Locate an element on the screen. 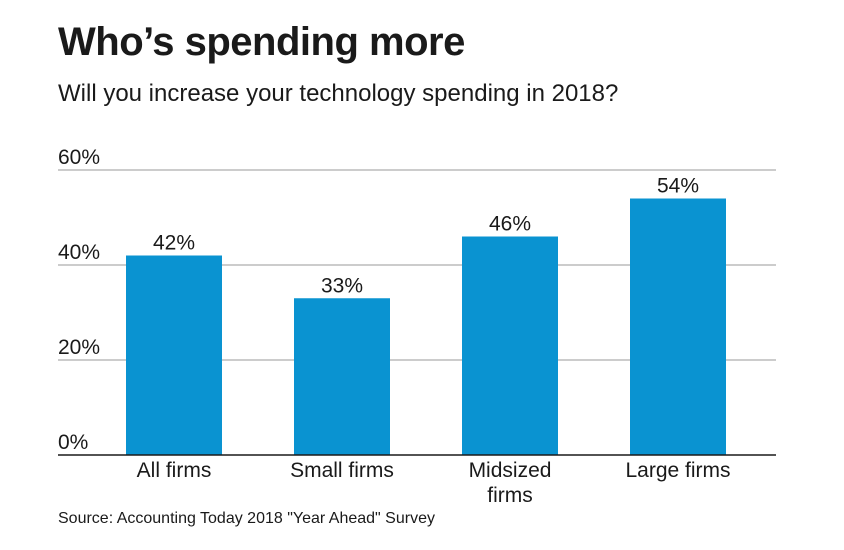 This screenshot has height=550, width=844. x-tick-label: firms is located at coordinates (510, 495).